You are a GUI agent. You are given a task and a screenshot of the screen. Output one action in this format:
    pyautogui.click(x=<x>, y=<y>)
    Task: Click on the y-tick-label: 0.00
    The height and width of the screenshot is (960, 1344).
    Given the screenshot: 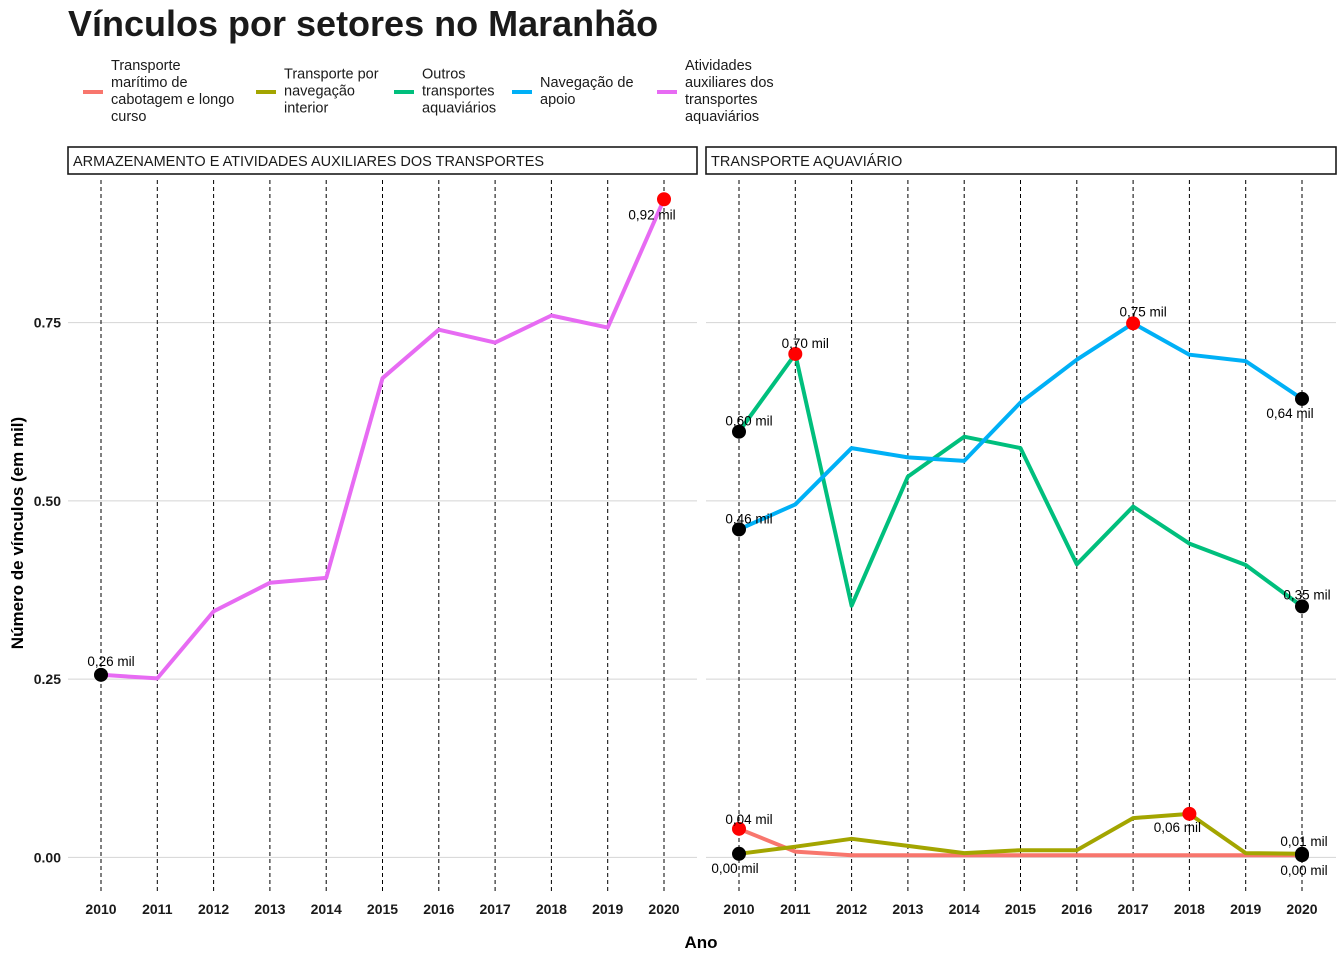 What is the action you would take?
    pyautogui.click(x=47, y=857)
    